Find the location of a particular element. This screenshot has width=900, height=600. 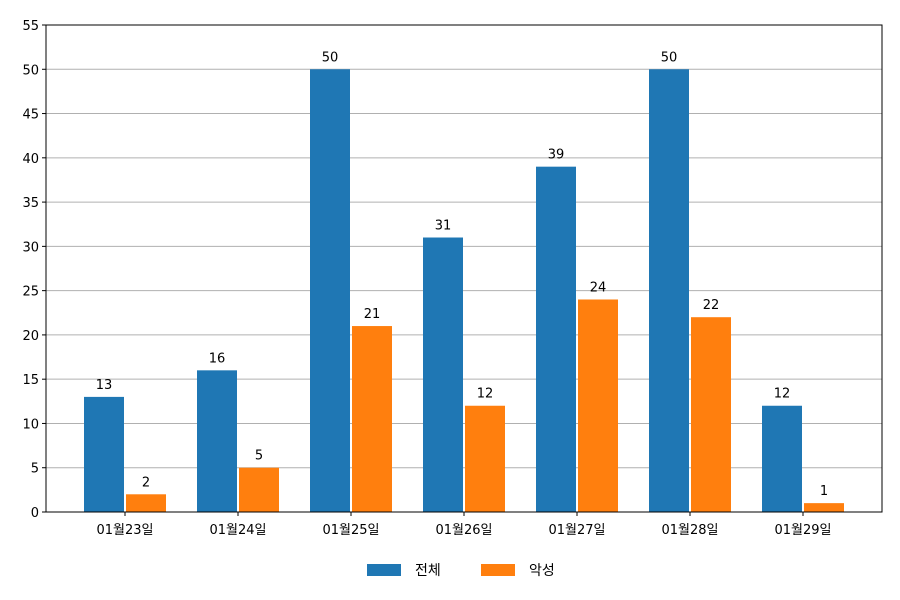

y-tick-label: 50 is located at coordinates (30, 70).